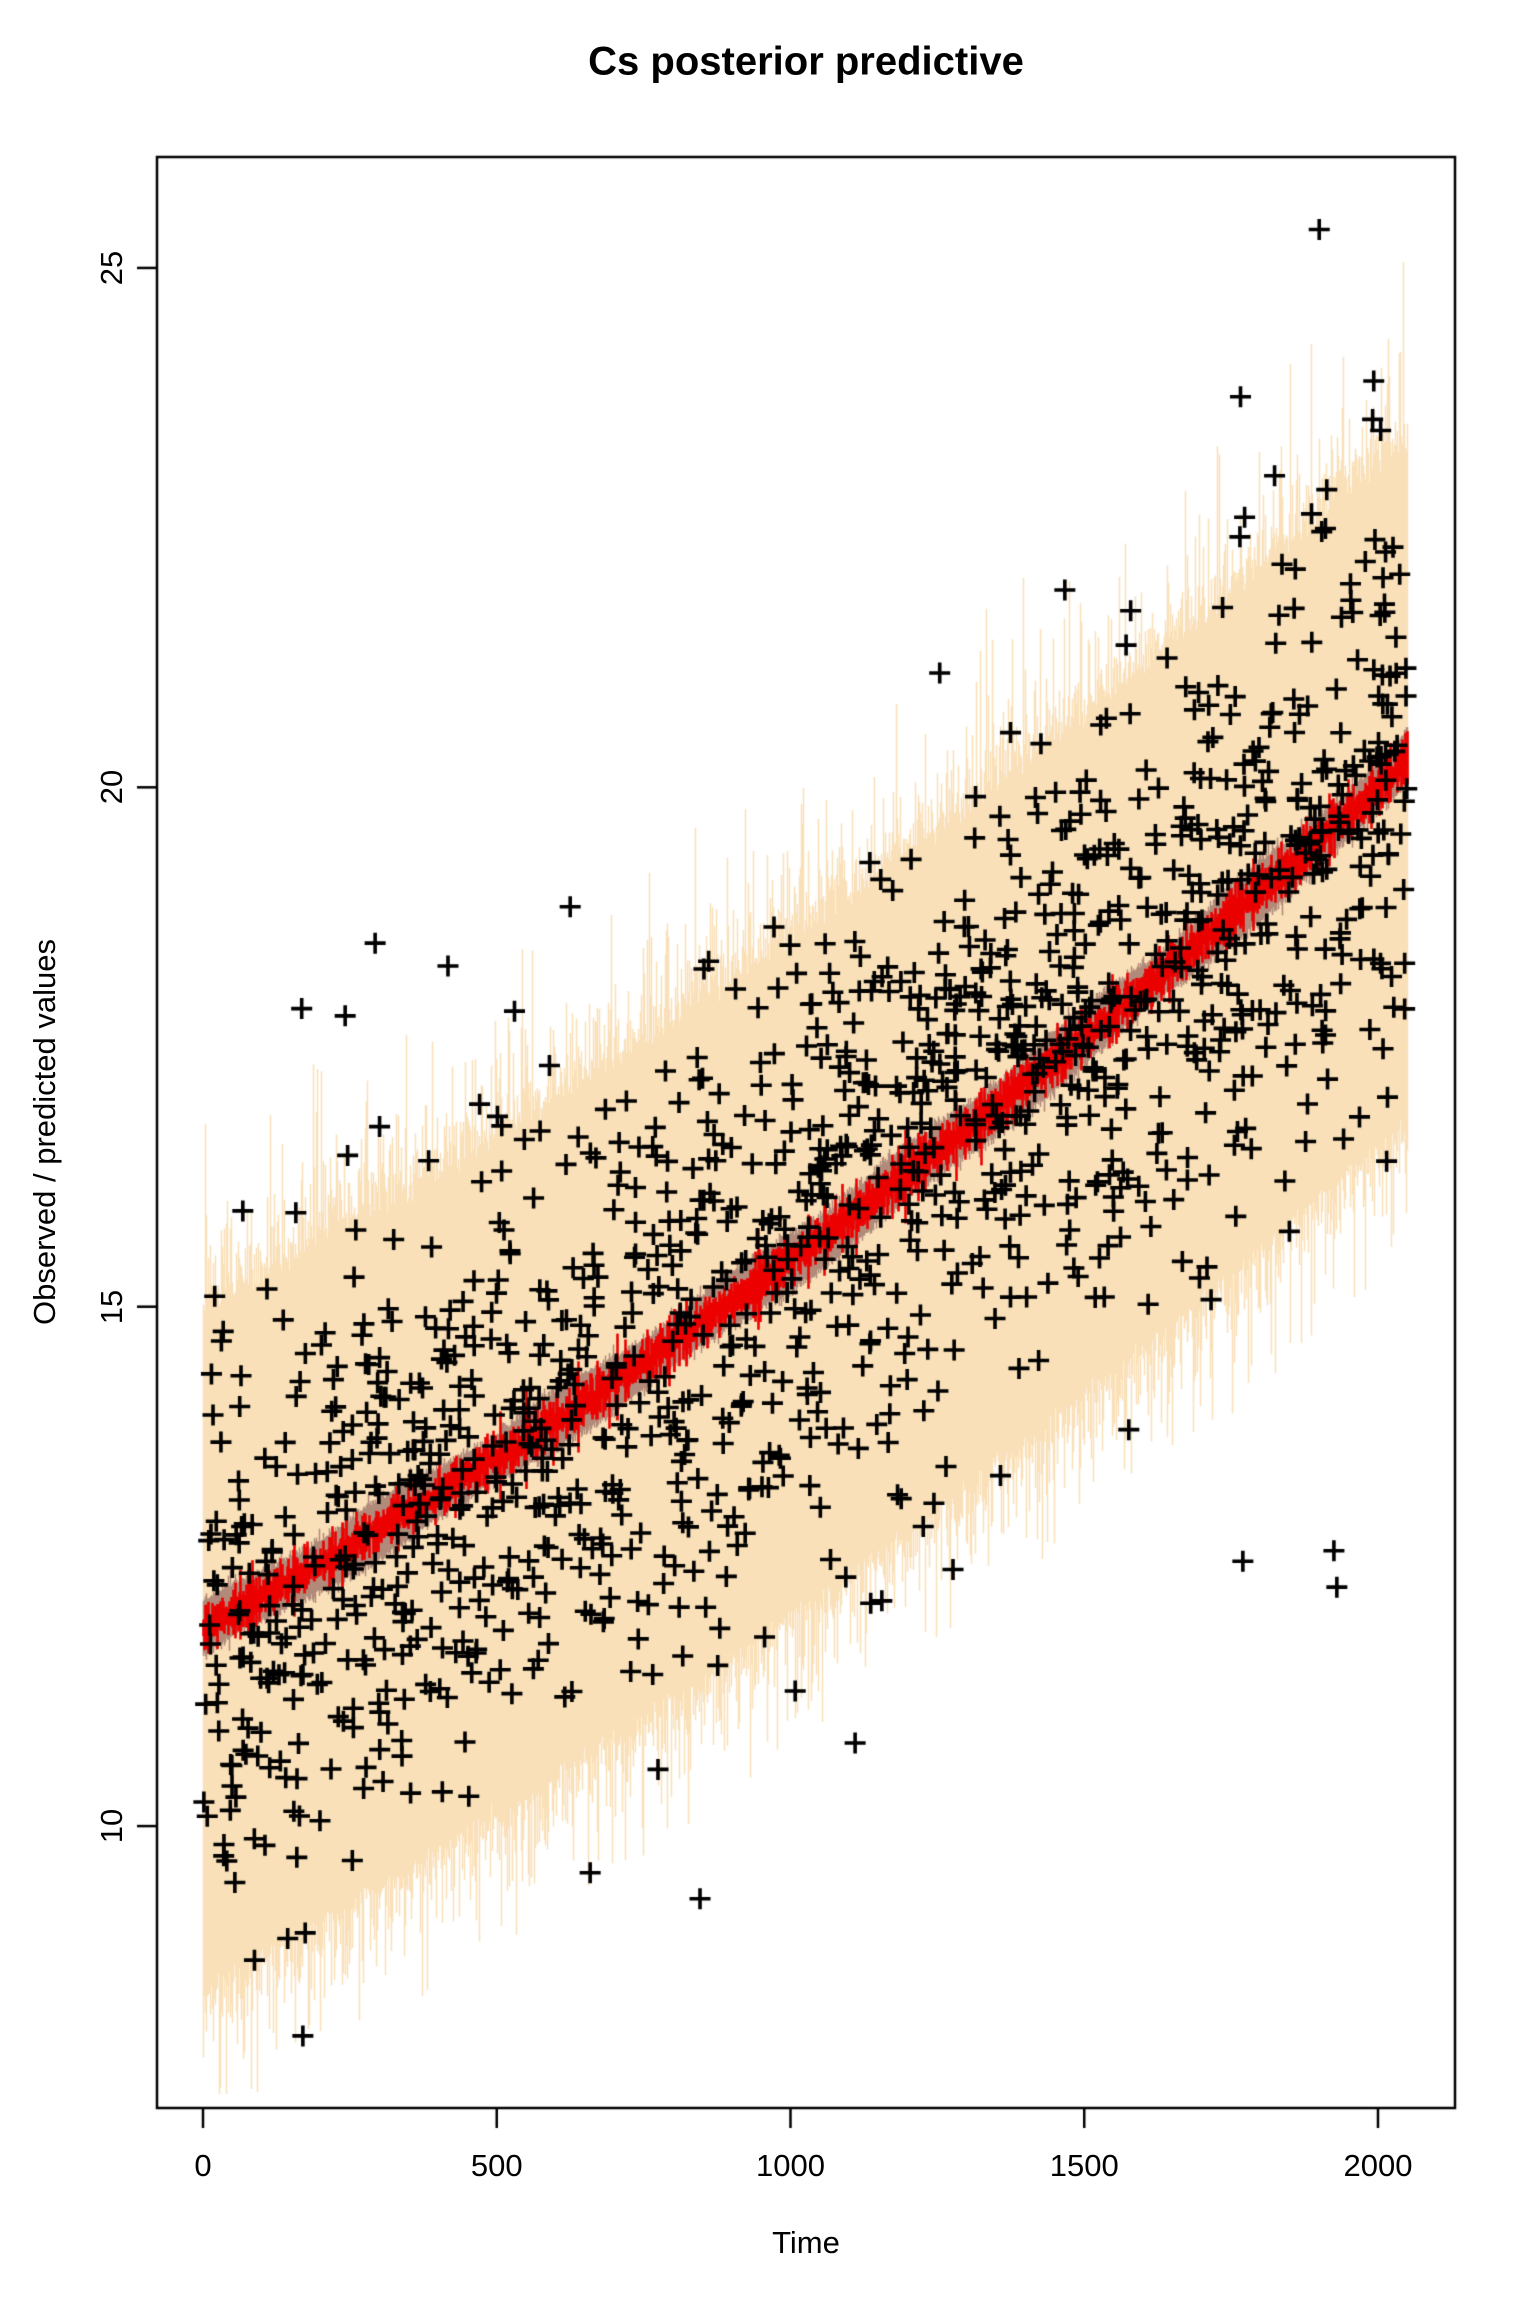  Describe the element at coordinates (806, 61) in the screenshot. I see `chart-title: Cs posterior predictive` at that location.